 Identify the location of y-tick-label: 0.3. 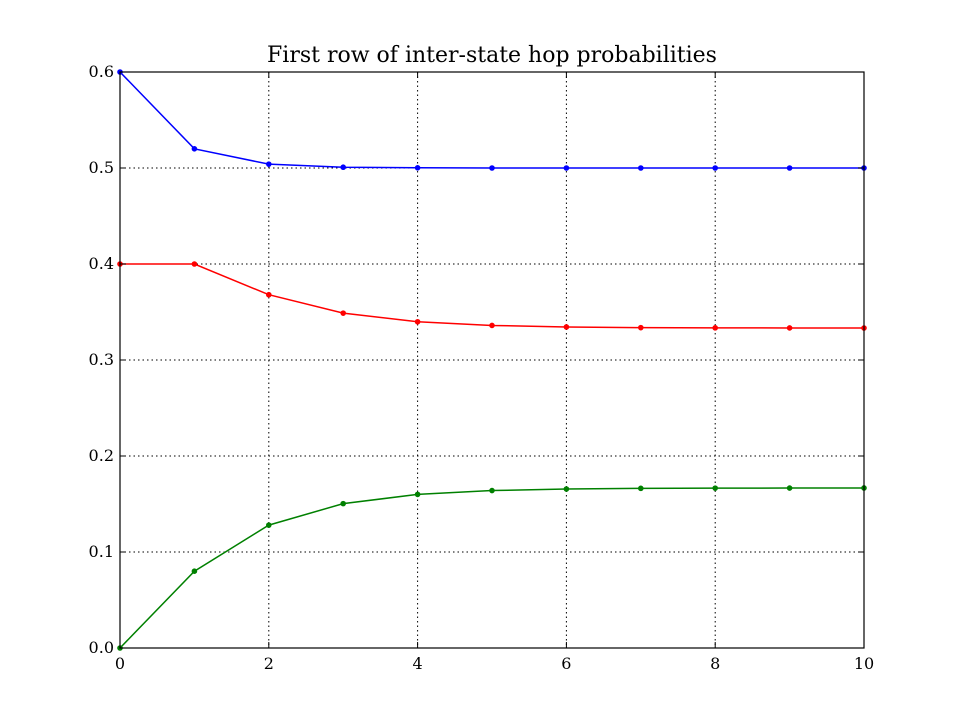
(101, 359).